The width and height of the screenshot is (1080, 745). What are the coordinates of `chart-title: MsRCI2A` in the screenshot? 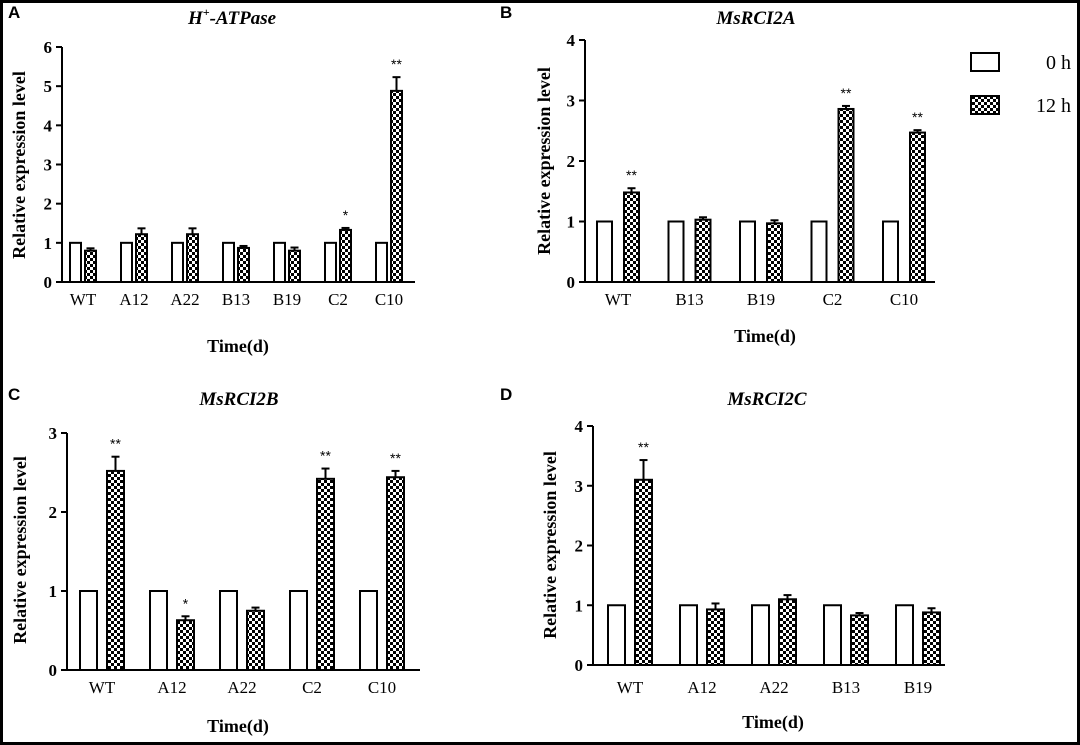 It's located at (755, 18).